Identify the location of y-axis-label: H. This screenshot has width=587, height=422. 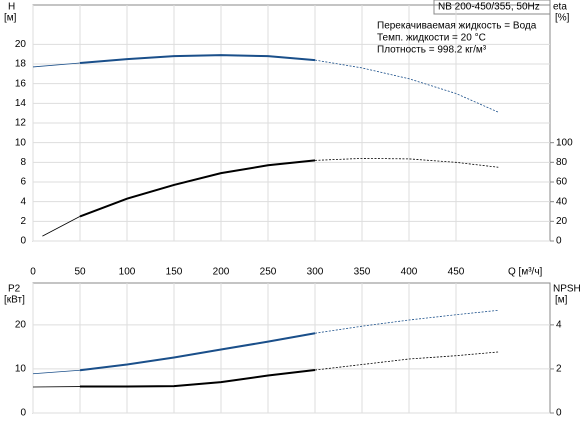
(11, 7).